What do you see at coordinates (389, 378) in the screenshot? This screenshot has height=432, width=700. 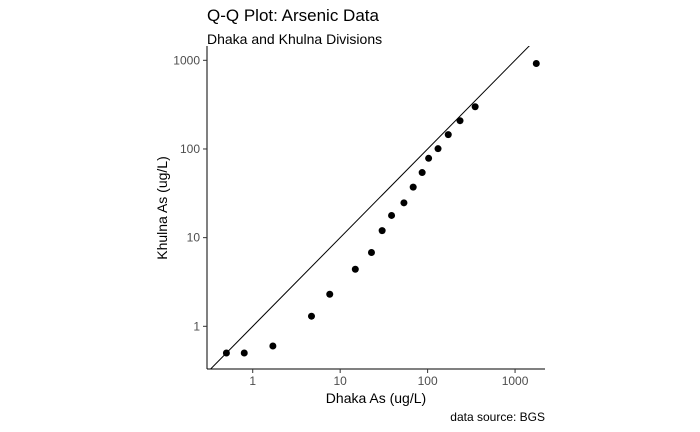 I see `x-axis-ticks: 1 10 100 1000` at bounding box center [389, 378].